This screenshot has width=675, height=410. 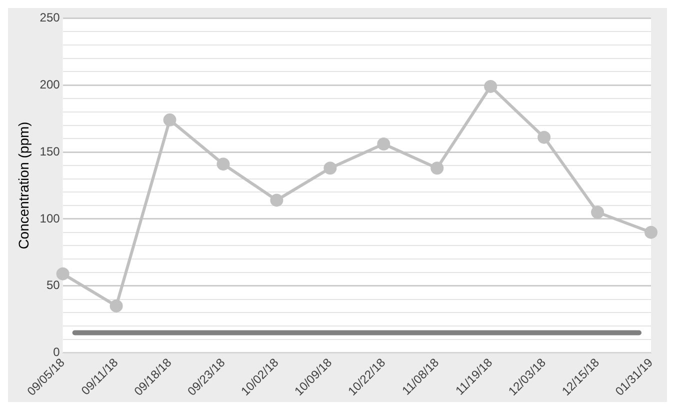 I want to click on y-tick-label: 0, so click(x=56, y=352).